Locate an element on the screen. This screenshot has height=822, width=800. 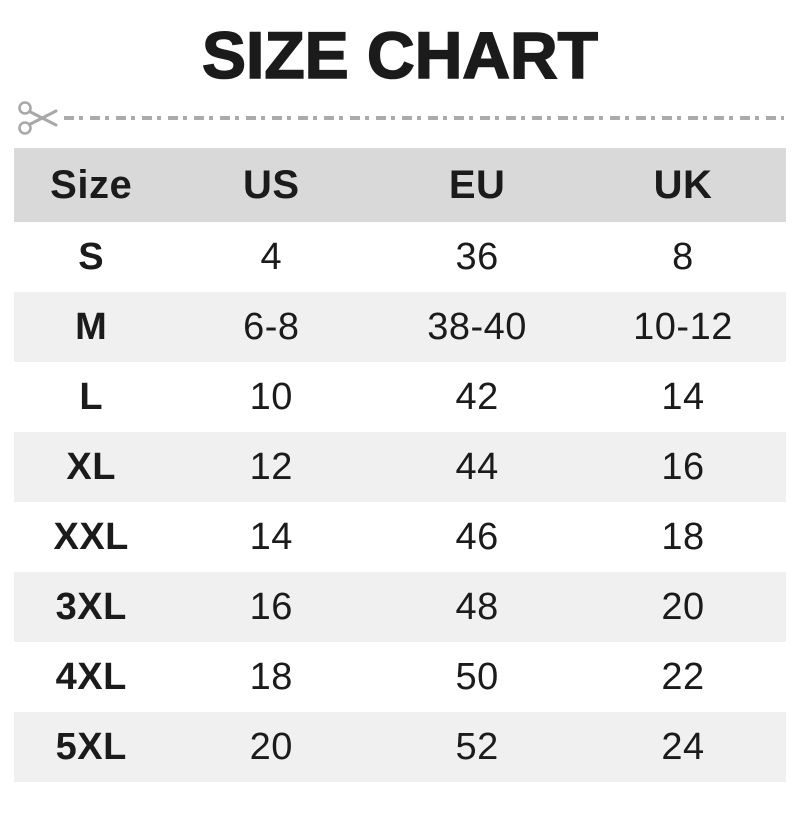
size-label: XXL is located at coordinates (91, 536).